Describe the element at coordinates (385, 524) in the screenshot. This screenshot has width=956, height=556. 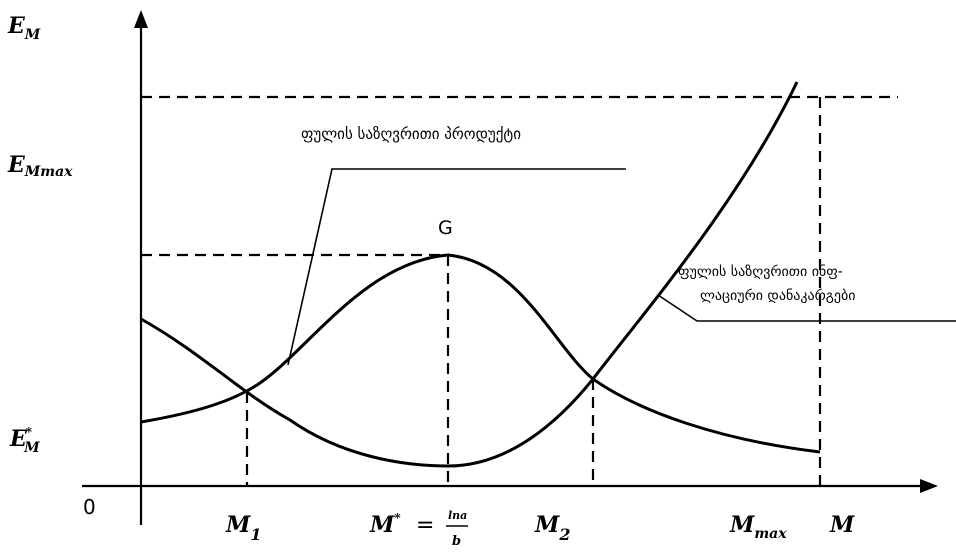
I see `mstar-tick-label: M*` at that location.